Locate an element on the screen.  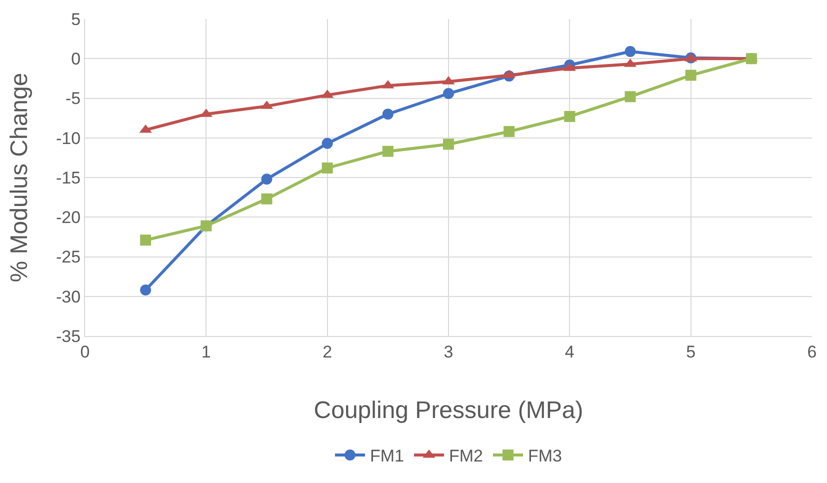
x-tick-label: 2 is located at coordinates (327, 352).